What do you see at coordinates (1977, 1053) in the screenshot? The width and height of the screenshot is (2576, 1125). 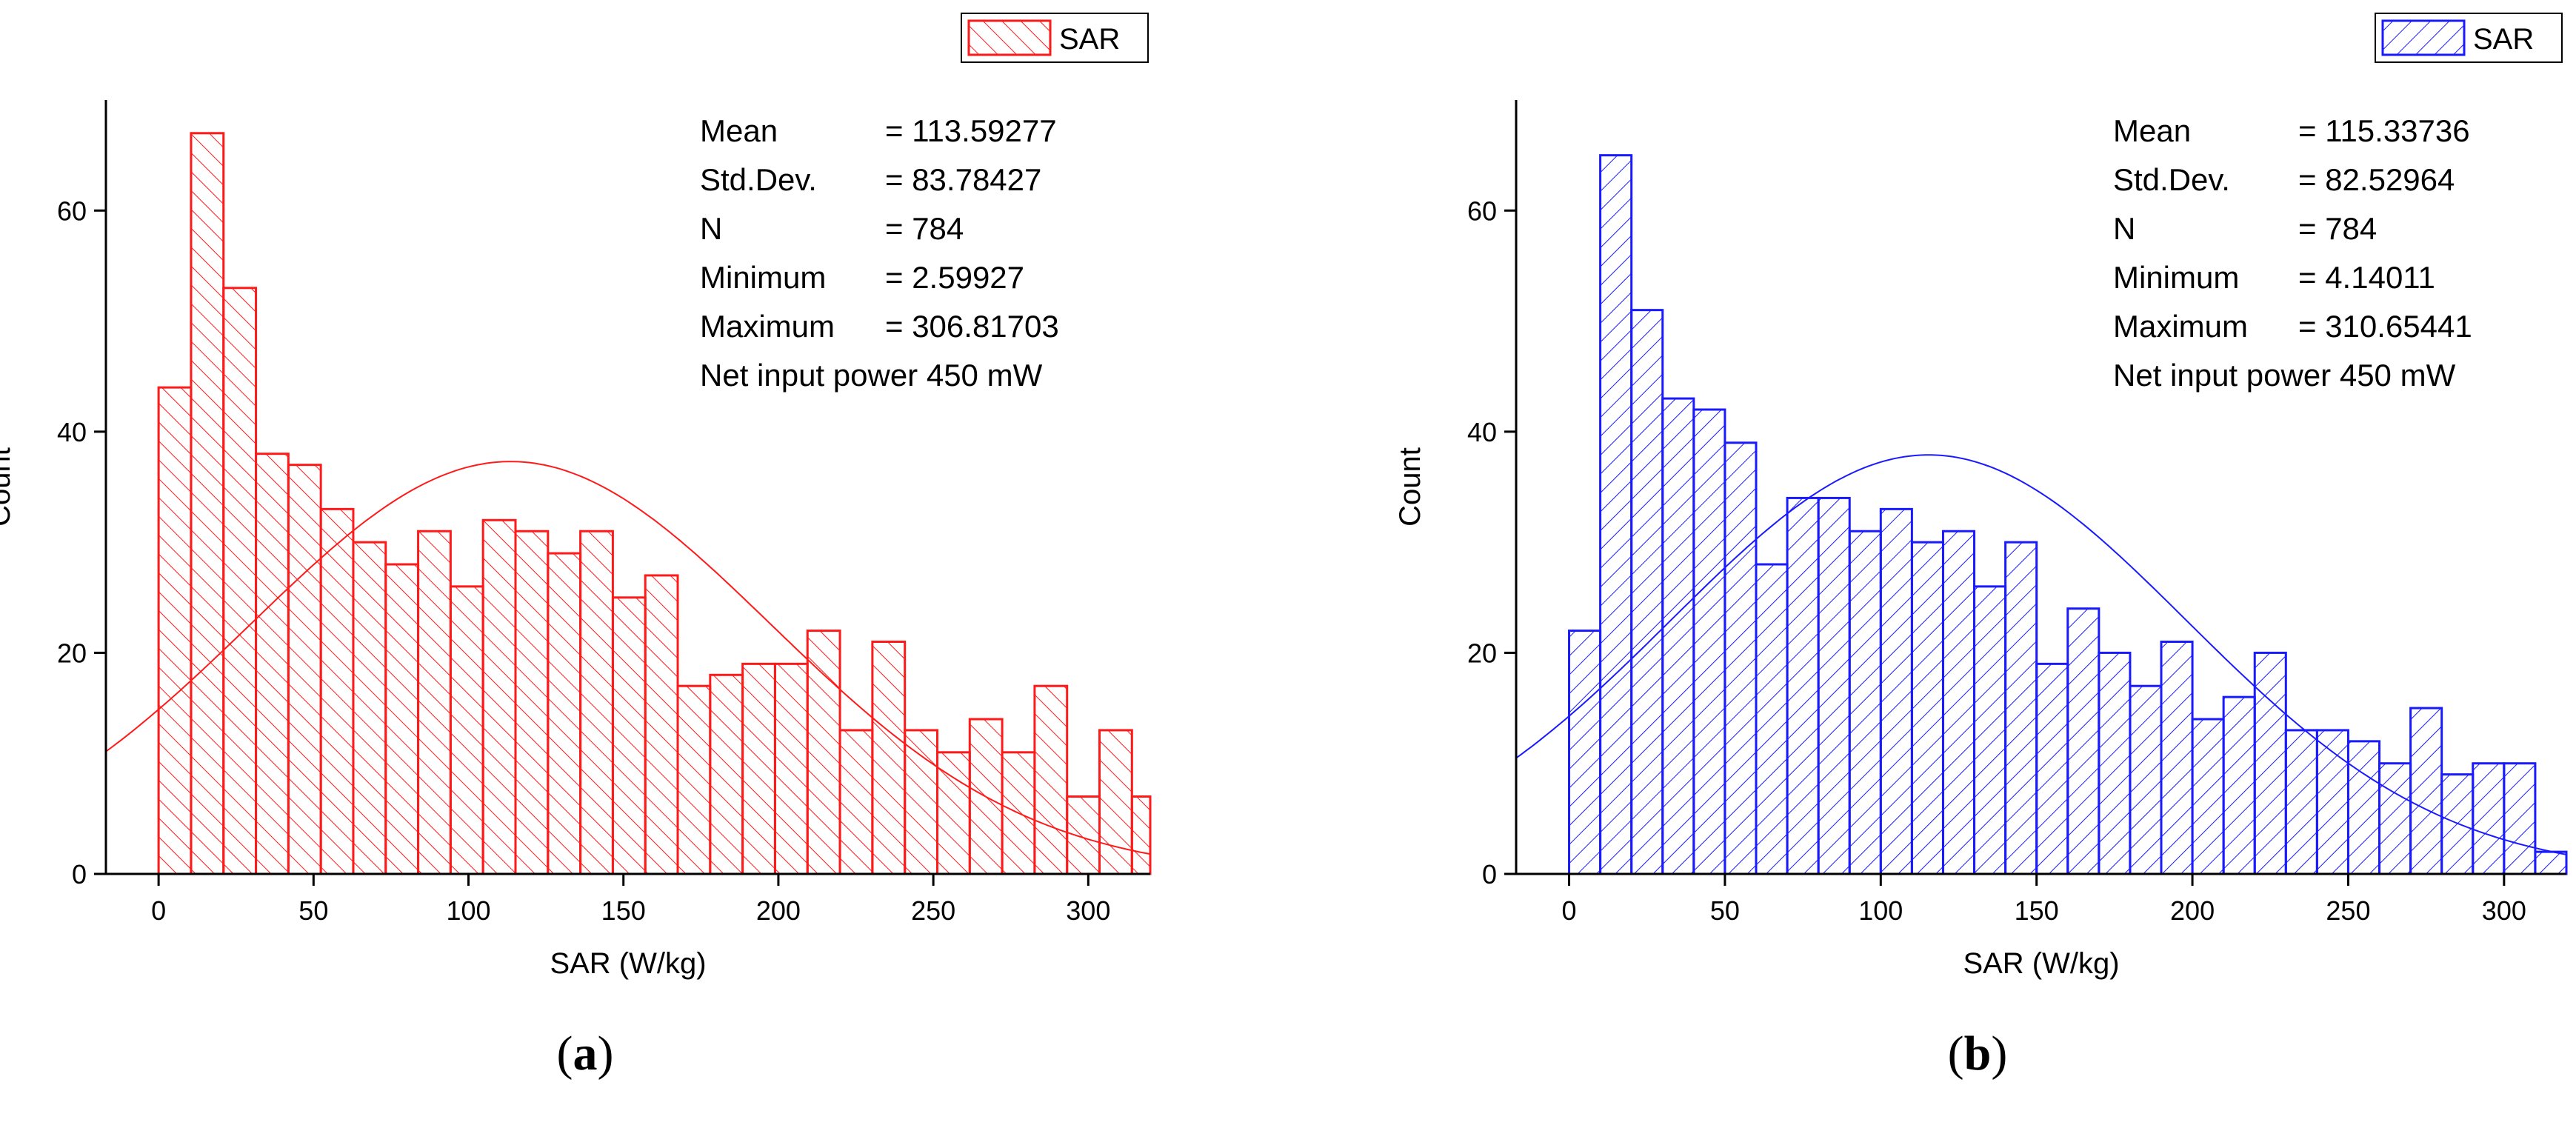 I see `caption-b-label: b` at bounding box center [1977, 1053].